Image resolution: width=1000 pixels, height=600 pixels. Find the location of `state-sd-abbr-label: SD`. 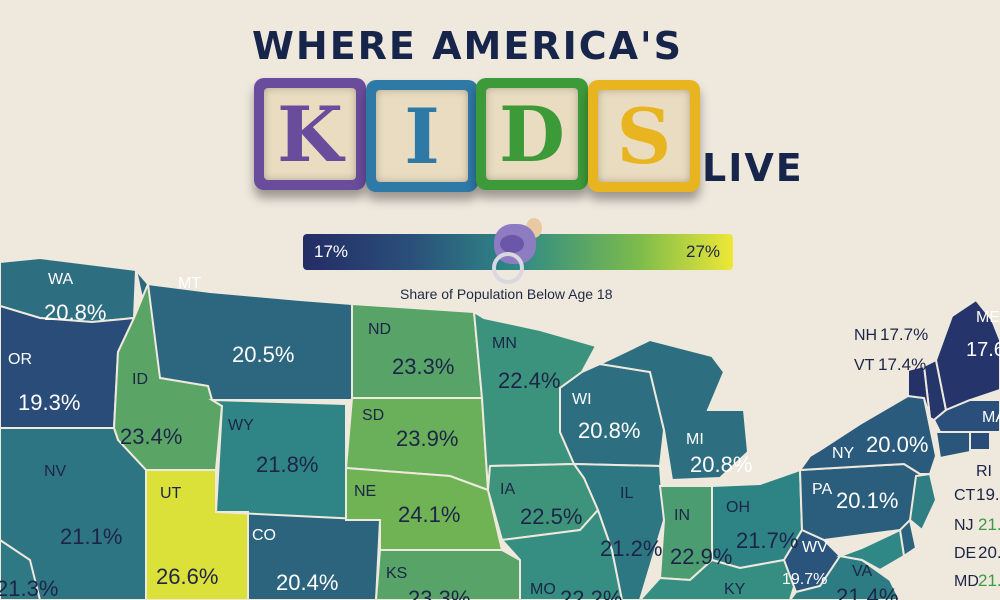

state-sd-abbr-label: SD is located at coordinates (373, 415).